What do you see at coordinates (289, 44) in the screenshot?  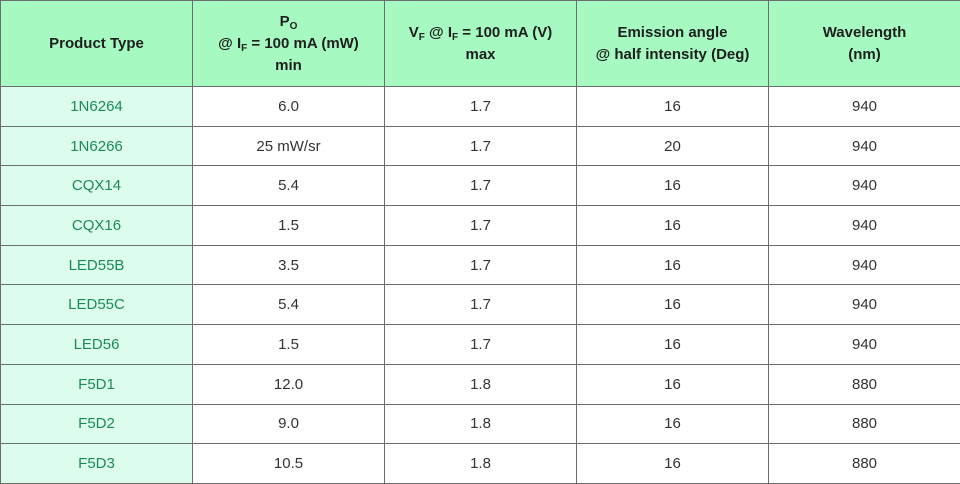 I see `header-po: PO @ IF = 100 mA (mW) min` at bounding box center [289, 44].